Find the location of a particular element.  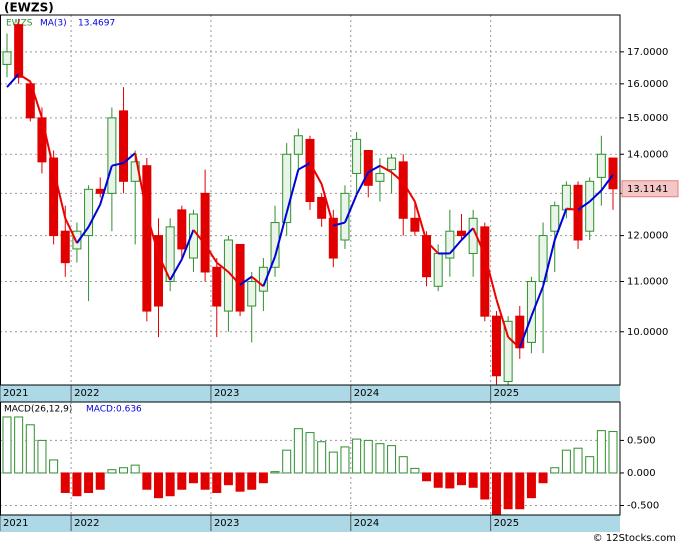

legend-ma: MA(3) is located at coordinates (53, 24).